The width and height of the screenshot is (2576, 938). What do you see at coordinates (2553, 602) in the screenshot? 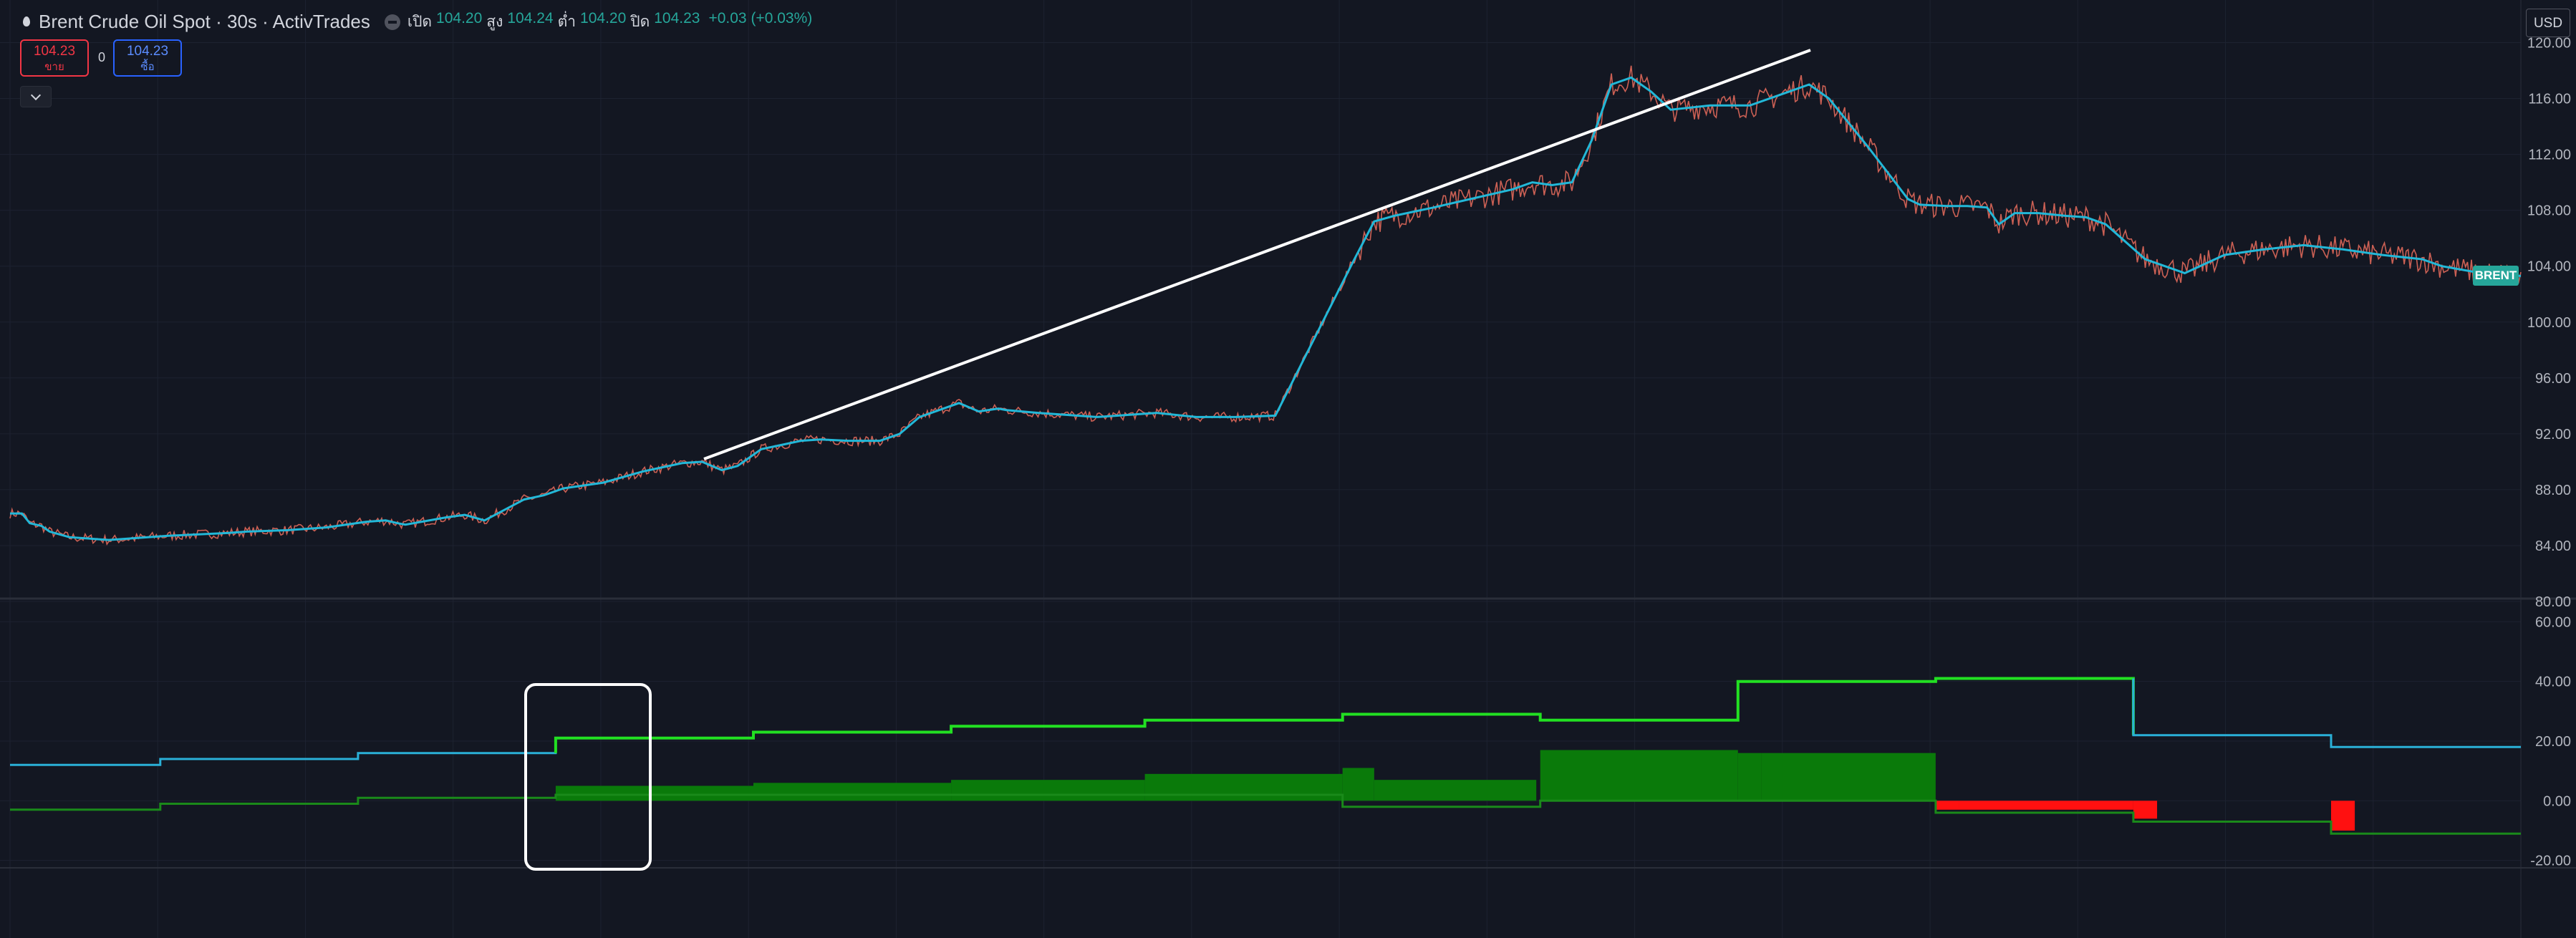
I see `price-tick-label: 80.00` at bounding box center [2553, 602].